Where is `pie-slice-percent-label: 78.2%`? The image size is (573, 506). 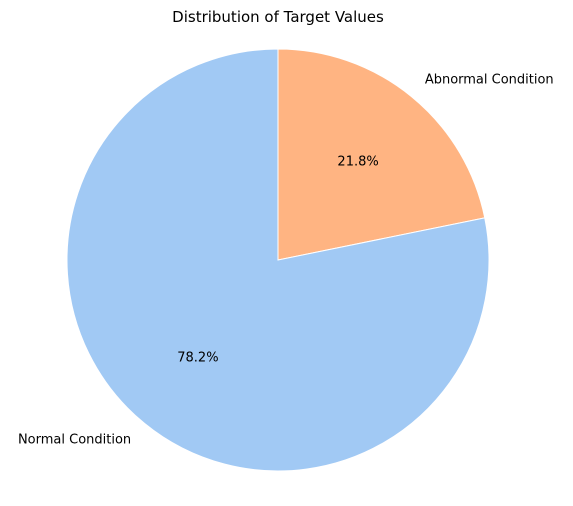 pie-slice-percent-label: 78.2% is located at coordinates (197, 358).